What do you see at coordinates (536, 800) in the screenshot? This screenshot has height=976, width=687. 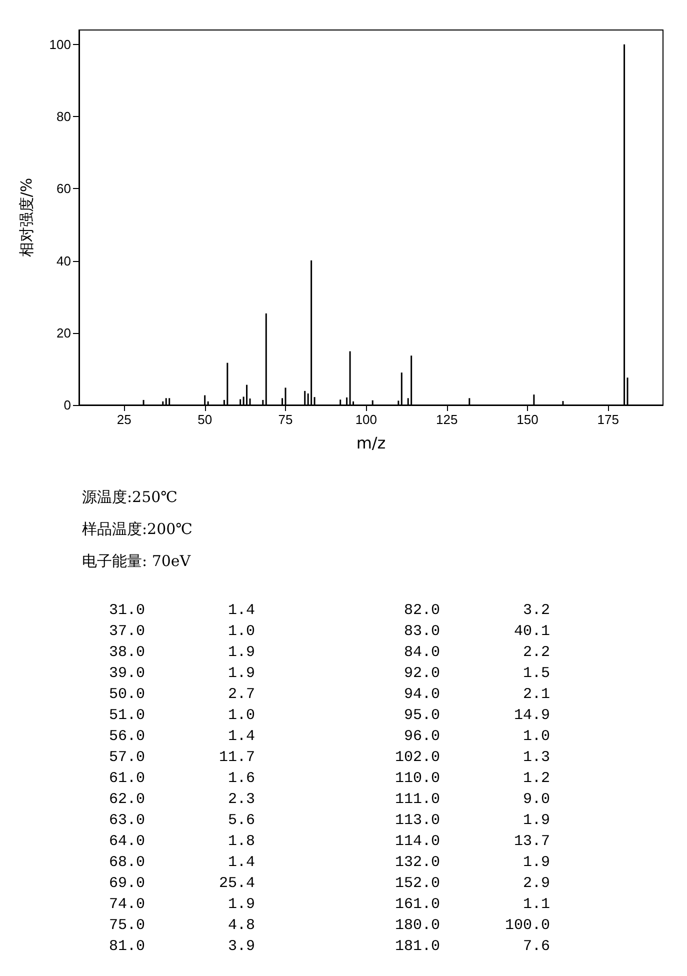 I see `data-label: 9.0` at bounding box center [536, 800].